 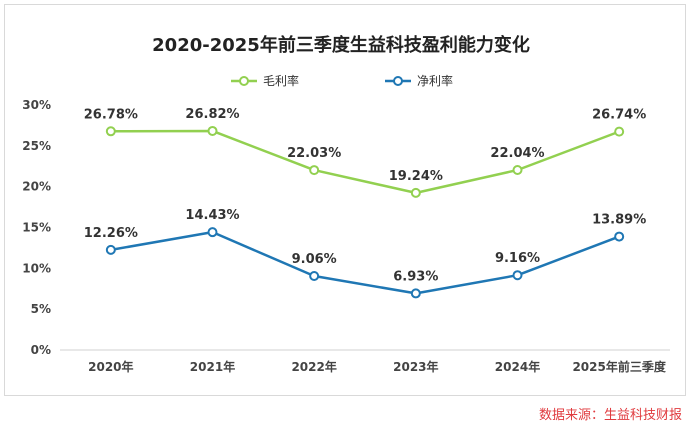 I want to click on y-tick-label: 0%, so click(x=41, y=350).